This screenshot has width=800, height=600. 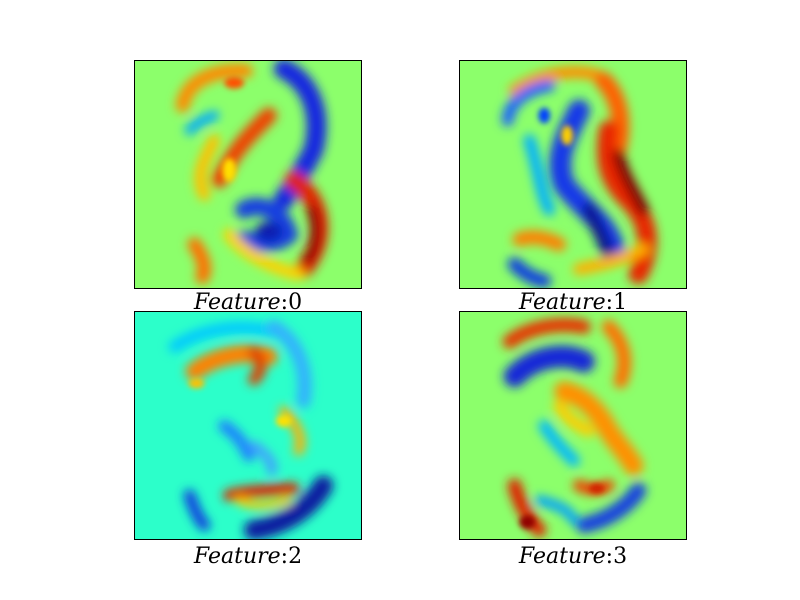 What do you see at coordinates (252, 173) in the screenshot?
I see `feature-map-0-activations` at bounding box center [252, 173].